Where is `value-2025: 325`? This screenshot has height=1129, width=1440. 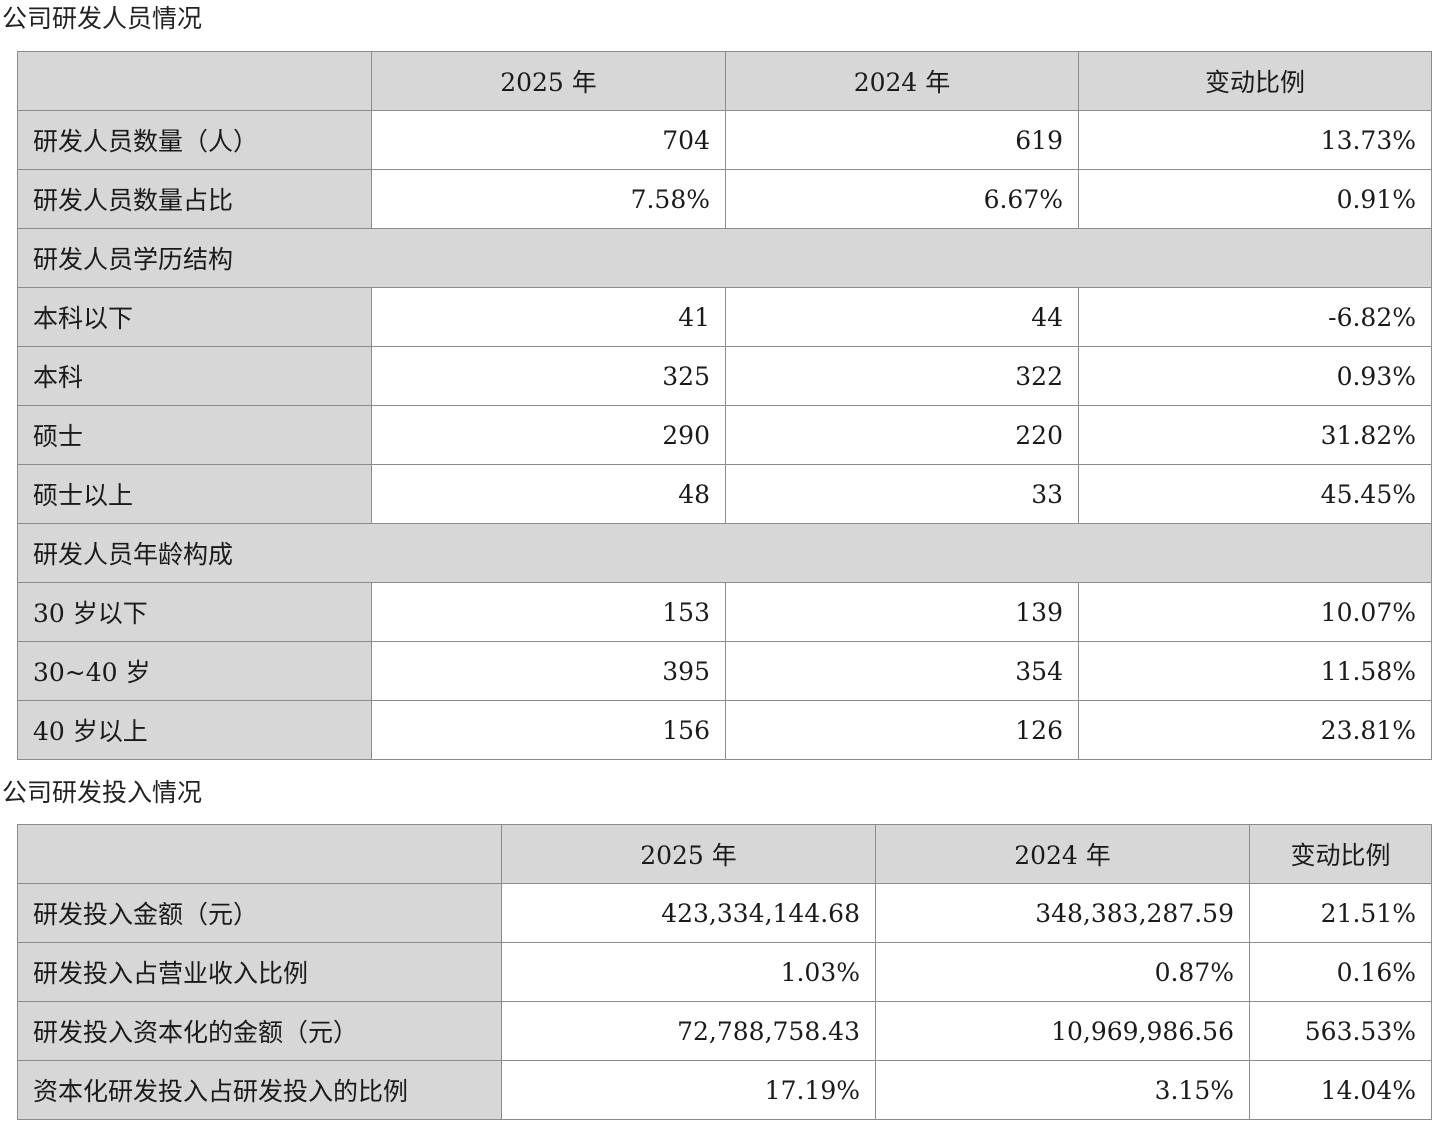 value-2025: 325 is located at coordinates (548, 376).